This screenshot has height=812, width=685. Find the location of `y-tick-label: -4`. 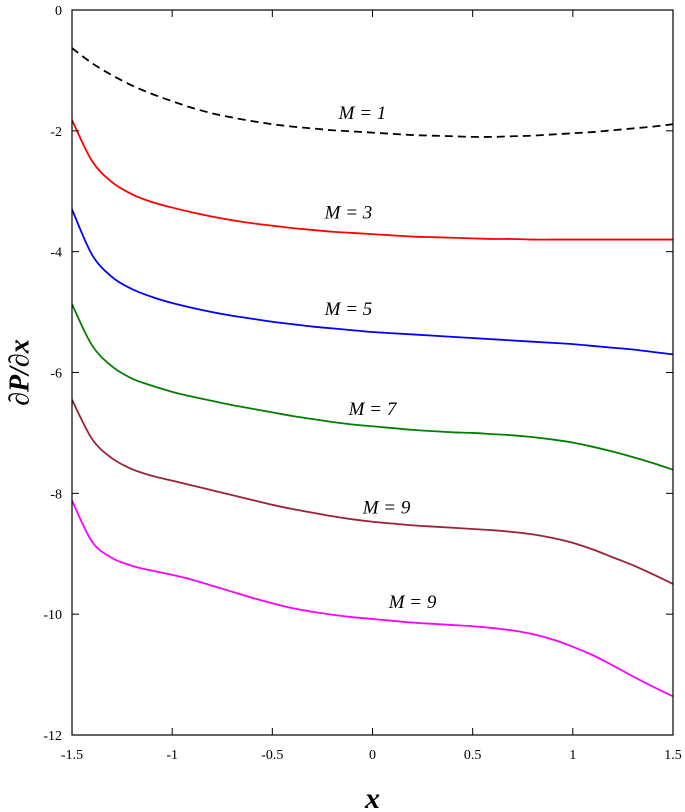

y-tick-label: -4 is located at coordinates (56, 253).